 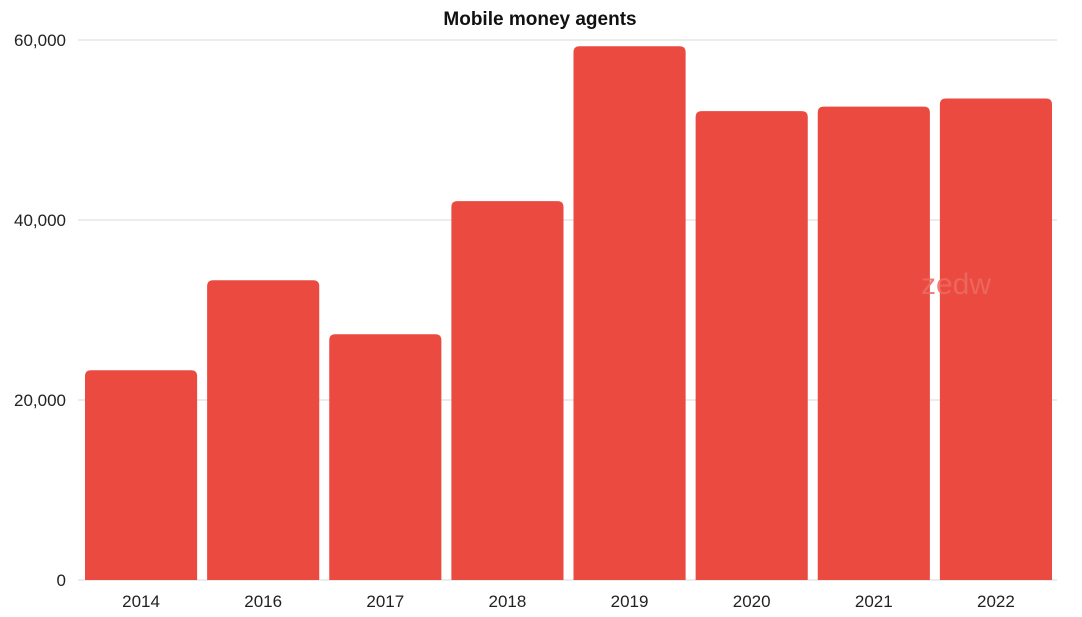 I want to click on y-tick-label: 20,000, so click(x=40, y=400).